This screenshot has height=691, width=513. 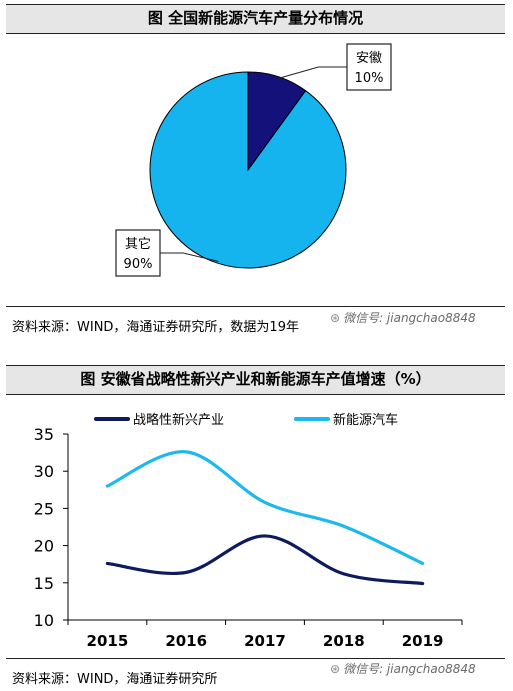 I want to click on pie-label-value-0: 10%, so click(x=369, y=78).